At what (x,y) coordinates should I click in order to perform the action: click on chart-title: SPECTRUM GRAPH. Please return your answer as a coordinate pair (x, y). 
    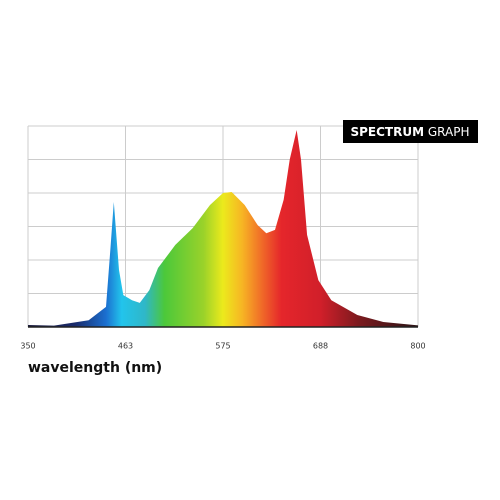
    Looking at the image, I should click on (409, 132).